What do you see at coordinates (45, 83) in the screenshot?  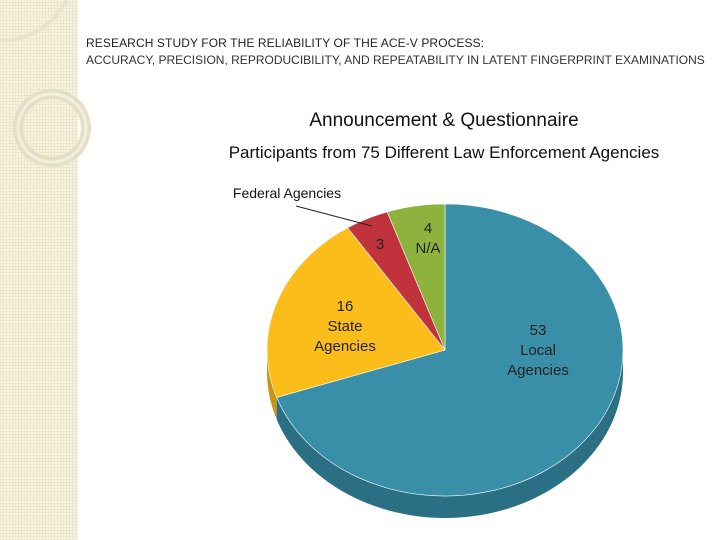 I see `decorative-rings` at bounding box center [45, 83].